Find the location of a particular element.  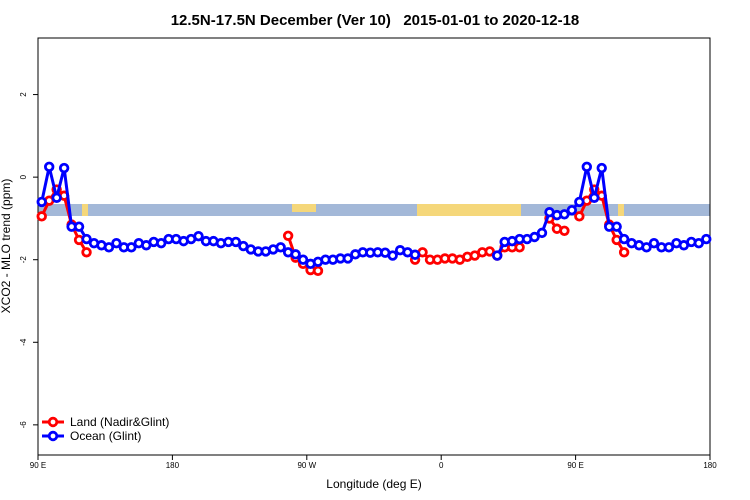

ocean-strip is located at coordinates (374, 210).